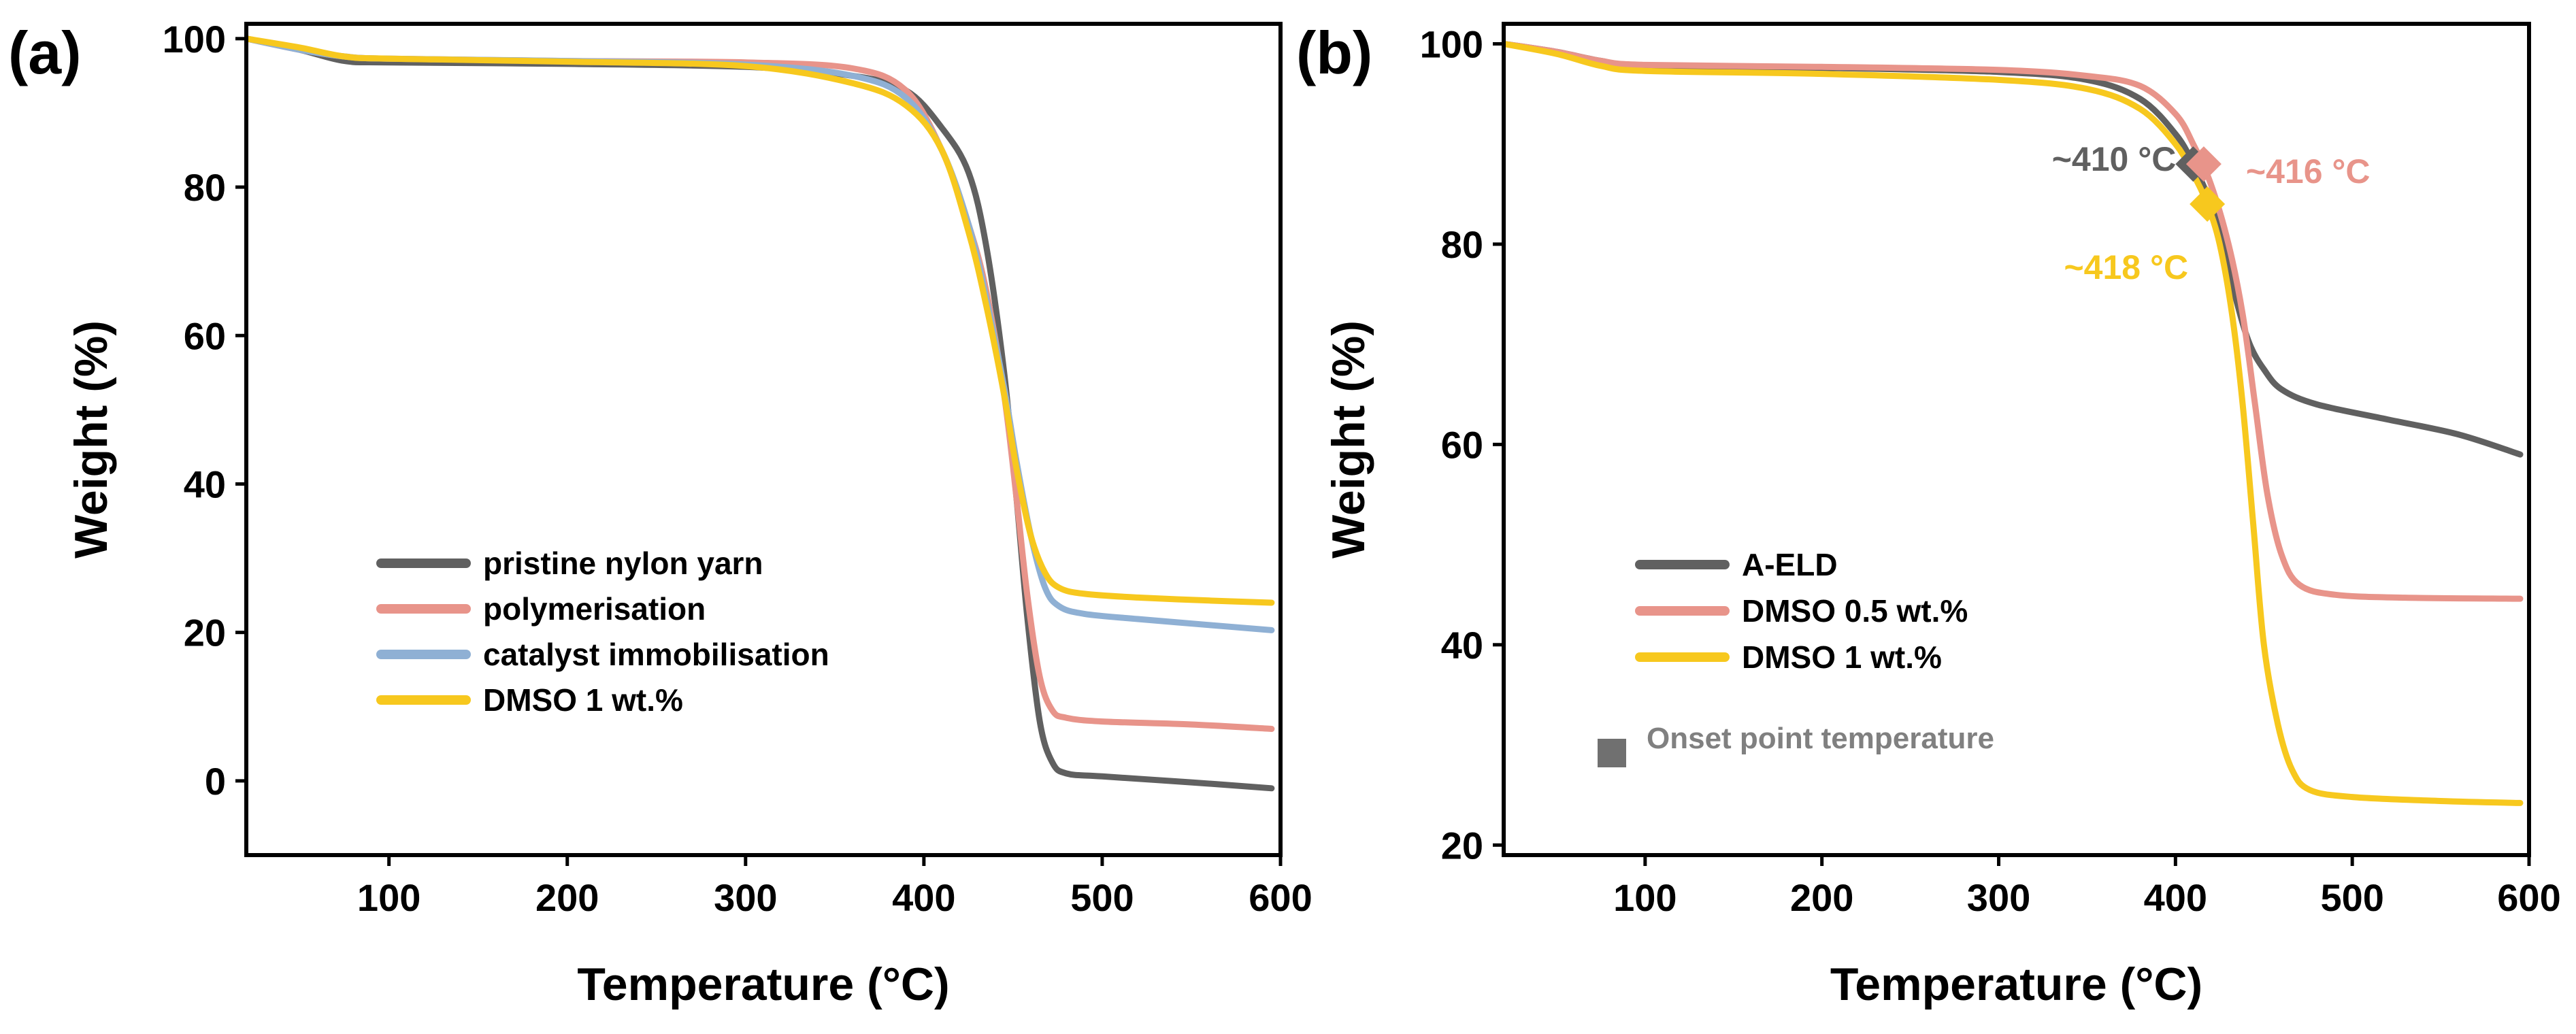  What do you see at coordinates (623, 563) in the screenshot?
I see `legend-label-0: pristine nylon yarn` at bounding box center [623, 563].